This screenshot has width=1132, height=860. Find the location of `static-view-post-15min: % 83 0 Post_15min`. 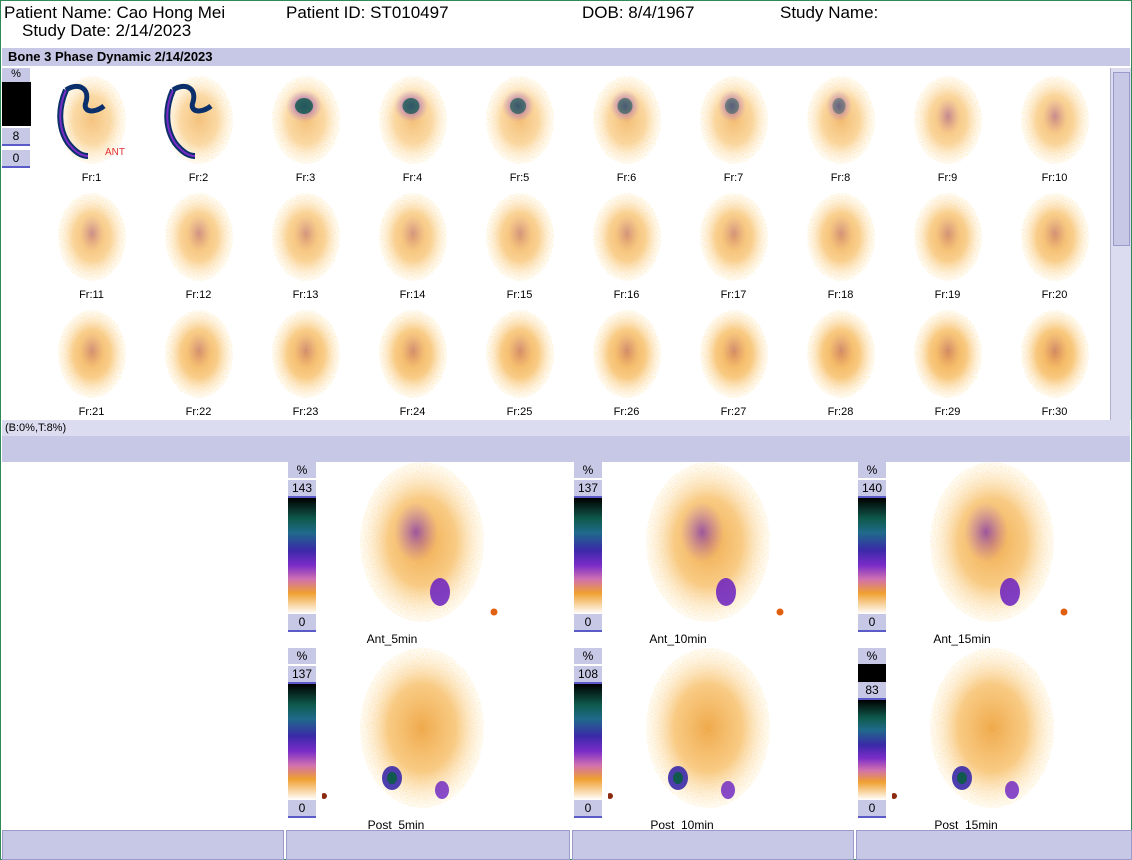

static-view-post-15min: % 83 0 Post_15min is located at coordinates (991, 740).